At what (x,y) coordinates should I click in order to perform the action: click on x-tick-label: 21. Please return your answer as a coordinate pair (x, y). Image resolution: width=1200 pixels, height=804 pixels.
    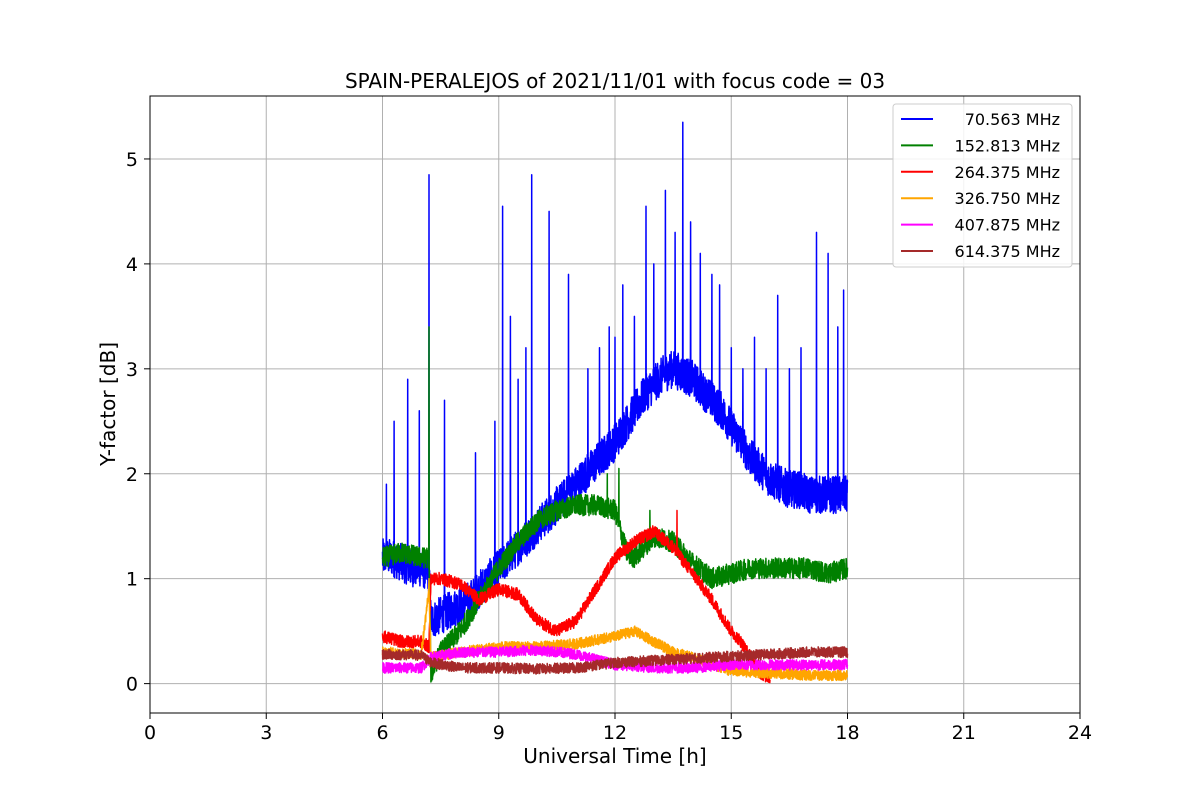
    Looking at the image, I should click on (964, 733).